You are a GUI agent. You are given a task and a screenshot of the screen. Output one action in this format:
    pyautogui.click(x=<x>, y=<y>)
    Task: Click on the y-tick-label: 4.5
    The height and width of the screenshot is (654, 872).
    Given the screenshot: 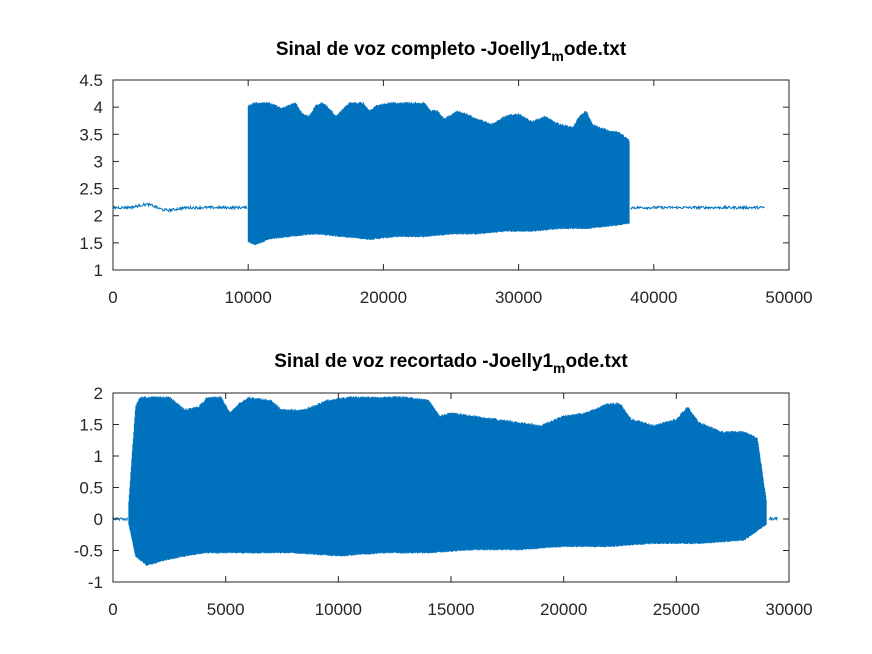 What is the action you would take?
    pyautogui.click(x=91, y=80)
    